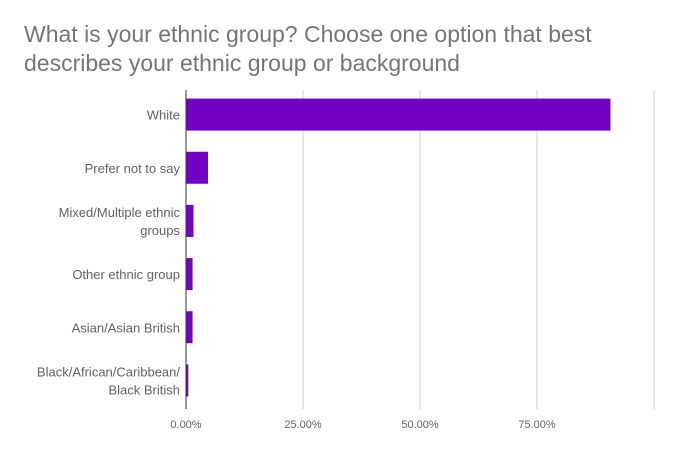  What do you see at coordinates (163, 115) in the screenshot?
I see `category-label: White` at bounding box center [163, 115].